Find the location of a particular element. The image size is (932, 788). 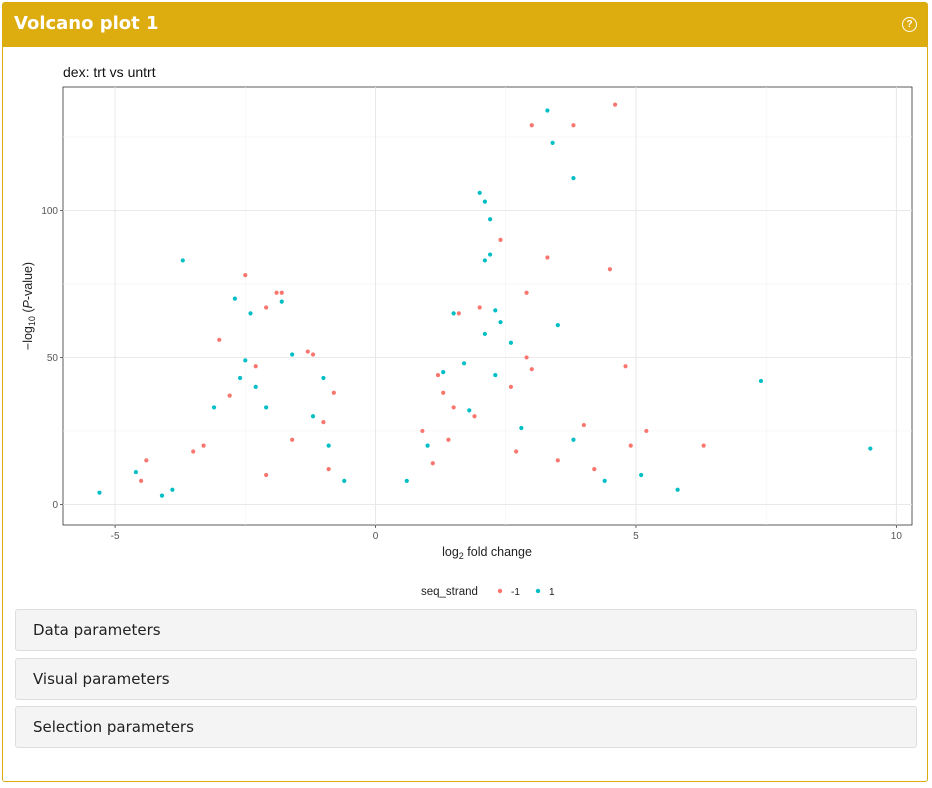

accordion-label: Selection parameters is located at coordinates (113, 727).